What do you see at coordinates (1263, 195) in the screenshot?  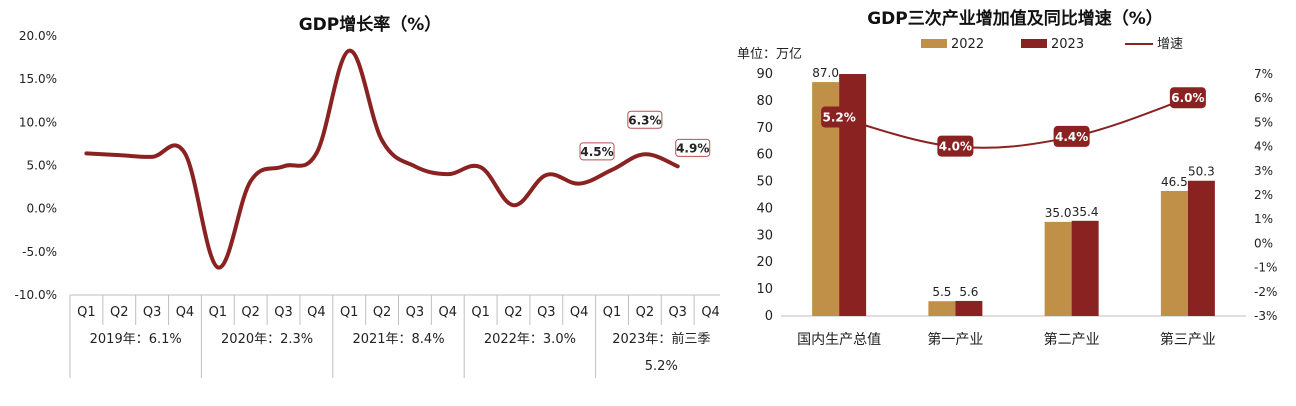 I see `chart2-right-tick-label: 2%` at bounding box center [1263, 195].